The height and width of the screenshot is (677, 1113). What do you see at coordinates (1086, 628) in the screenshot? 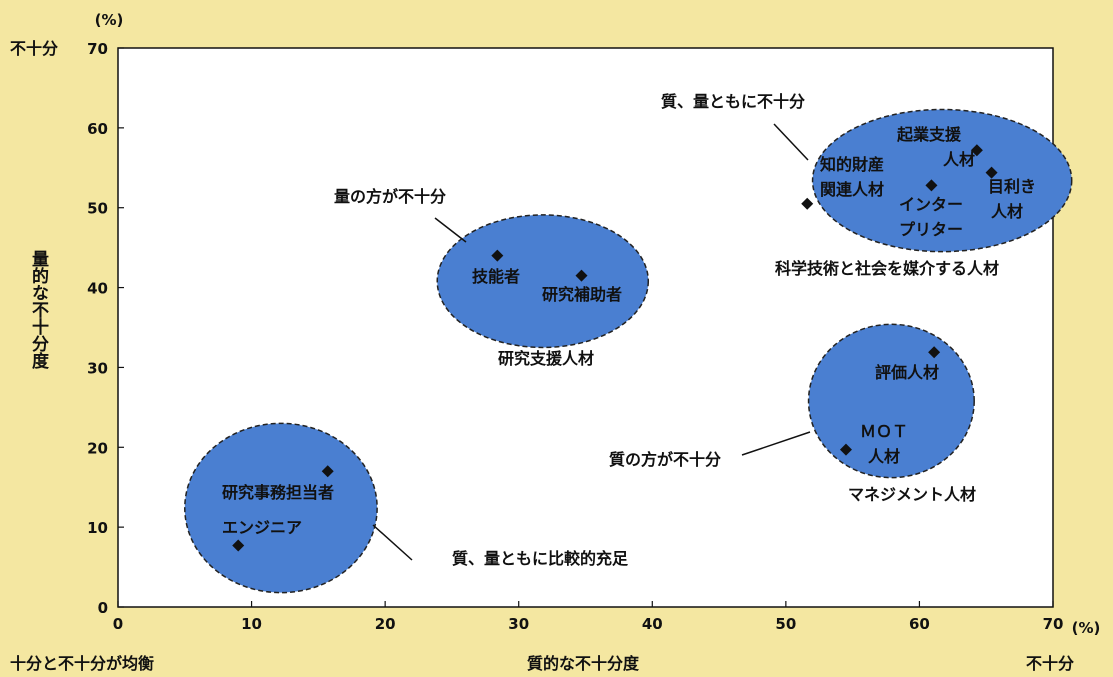
I see `x-unit-label: (%)` at bounding box center [1086, 628].